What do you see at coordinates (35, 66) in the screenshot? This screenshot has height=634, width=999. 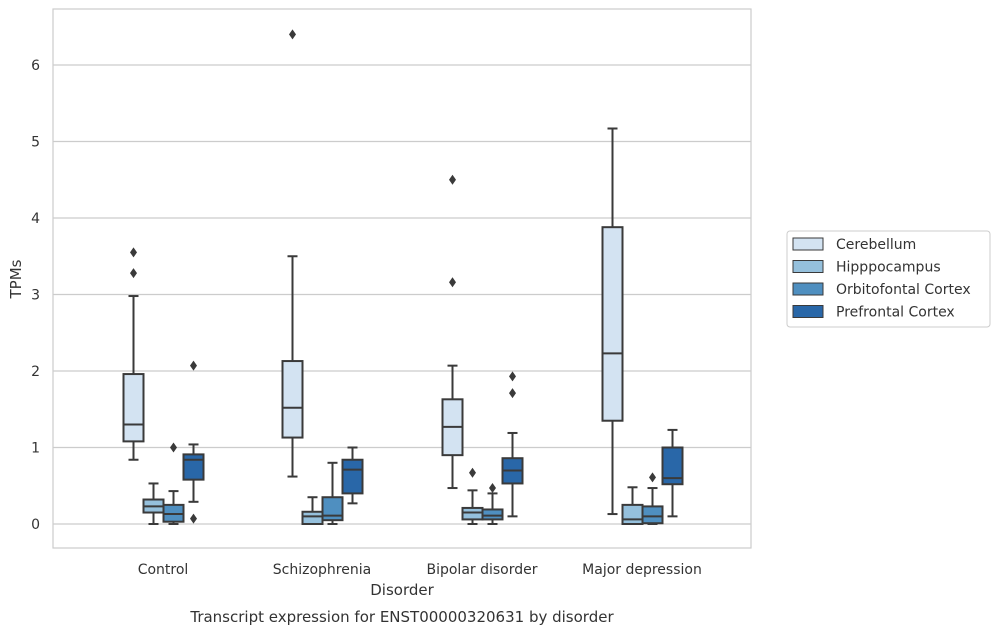 I see `y-tick-label: 6` at bounding box center [35, 66].